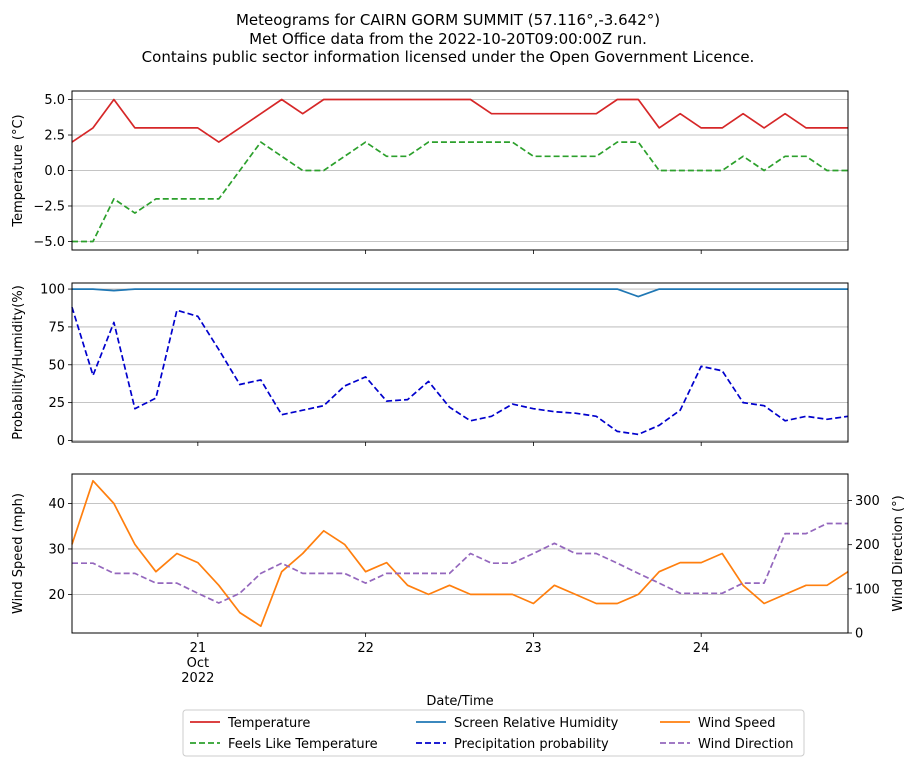 The height and width of the screenshot is (784, 915). I want to click on series-line-wind-direction, so click(460, 563).